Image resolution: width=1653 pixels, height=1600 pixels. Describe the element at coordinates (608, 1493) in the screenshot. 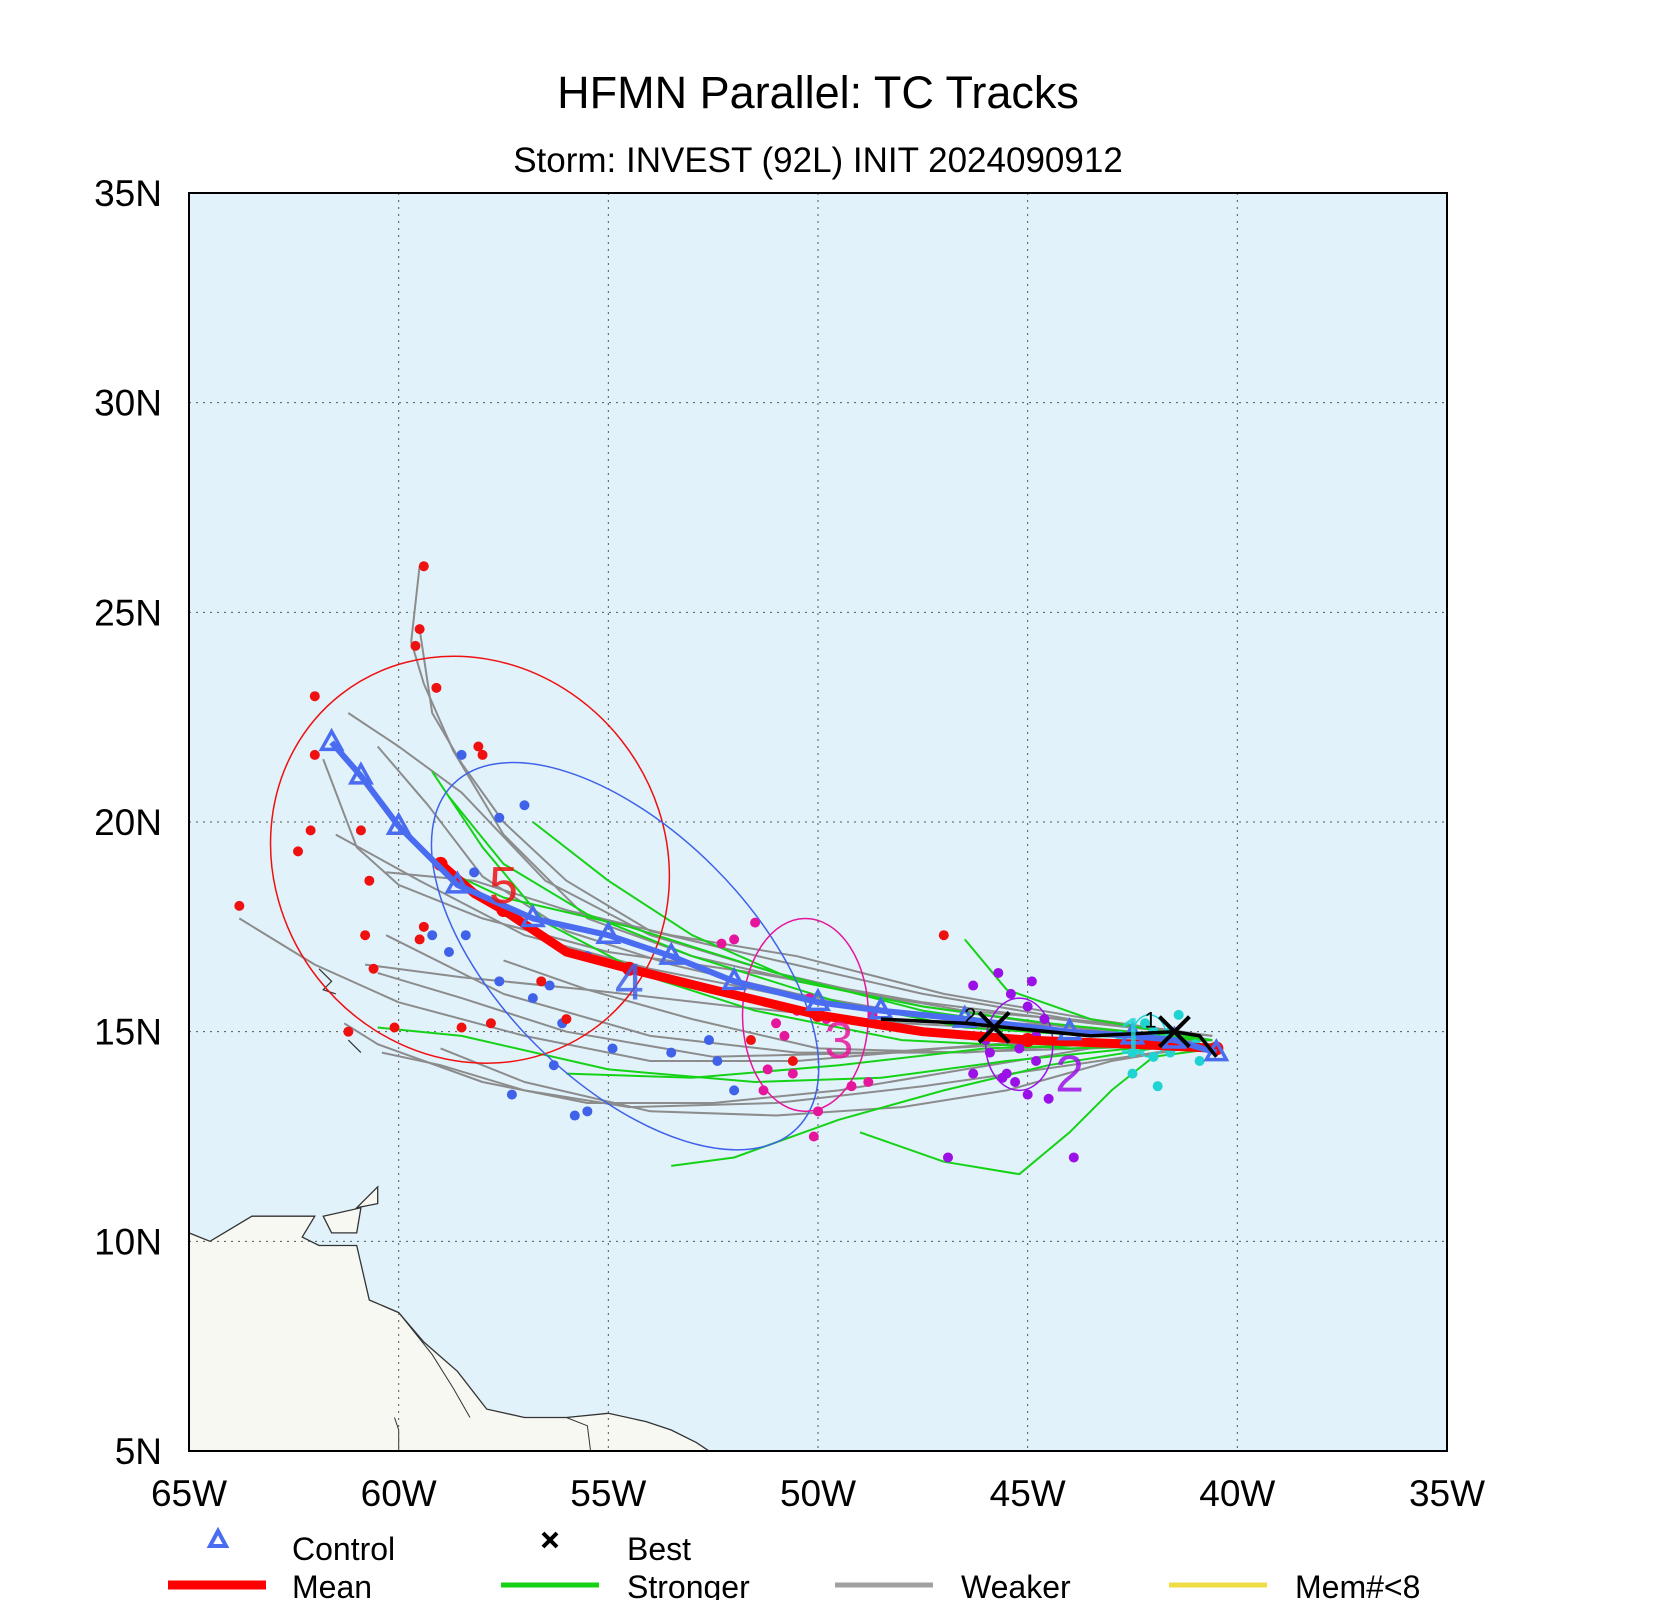

I see `x-tick-label: 55W` at that location.